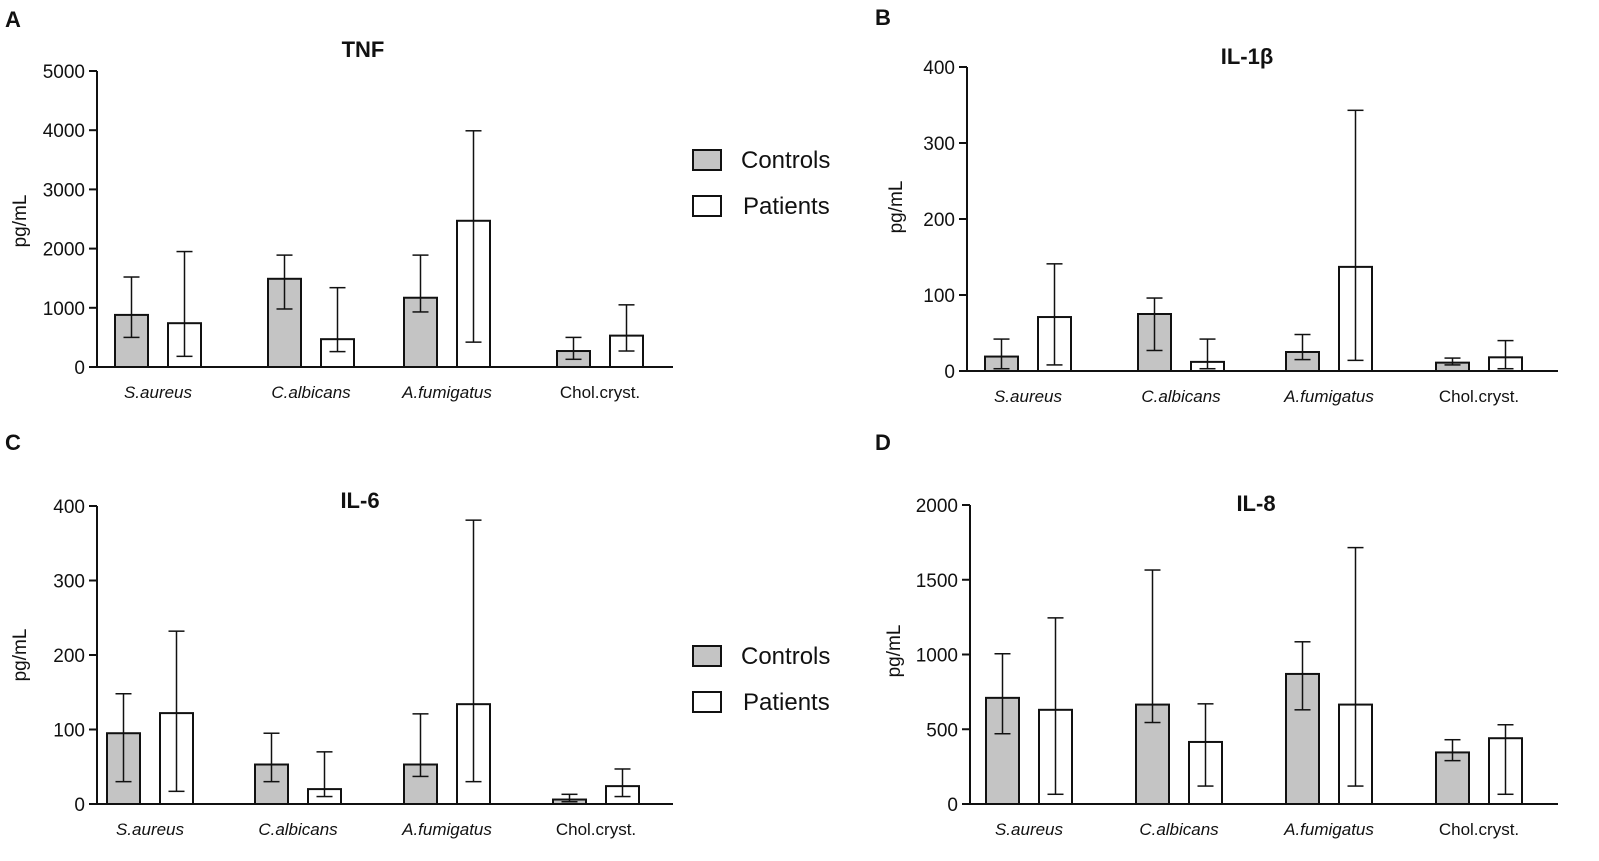 Image resolution: width=1599 pixels, height=861 pixels. I want to click on y-tick-label: 500, so click(942, 730).